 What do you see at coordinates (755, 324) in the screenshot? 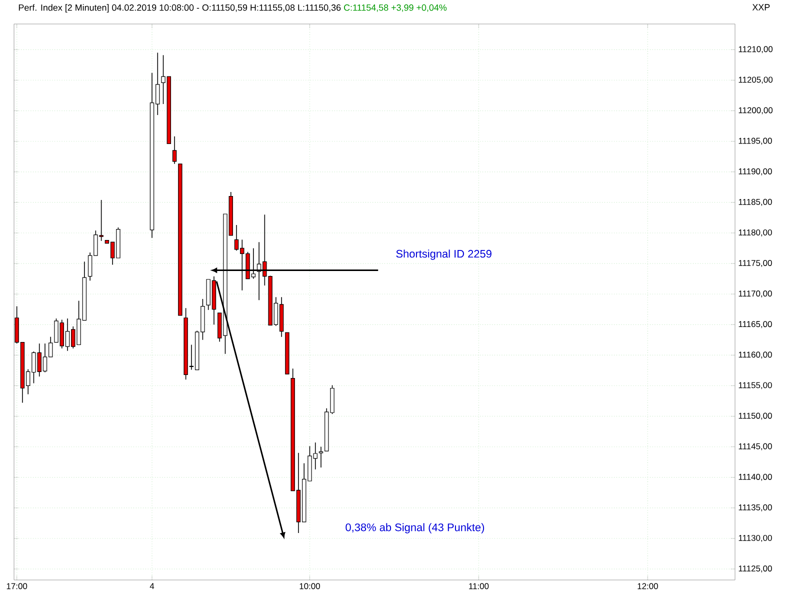
I see `y-tick-label: 11165,00` at bounding box center [755, 324].